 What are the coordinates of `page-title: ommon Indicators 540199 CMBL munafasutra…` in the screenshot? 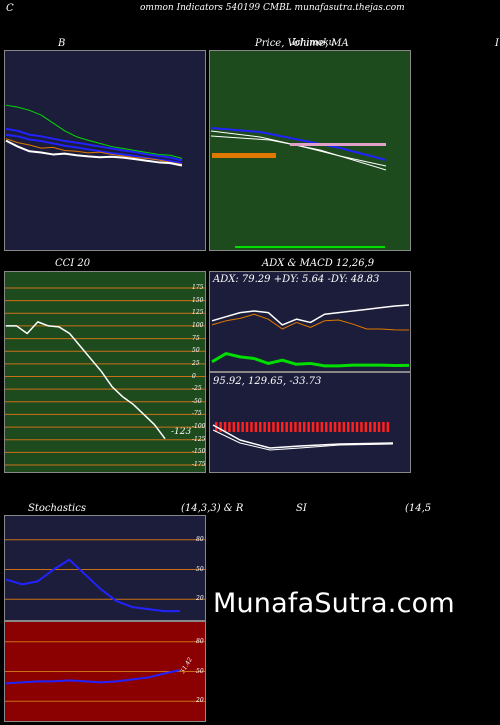 It's located at (272, 8).